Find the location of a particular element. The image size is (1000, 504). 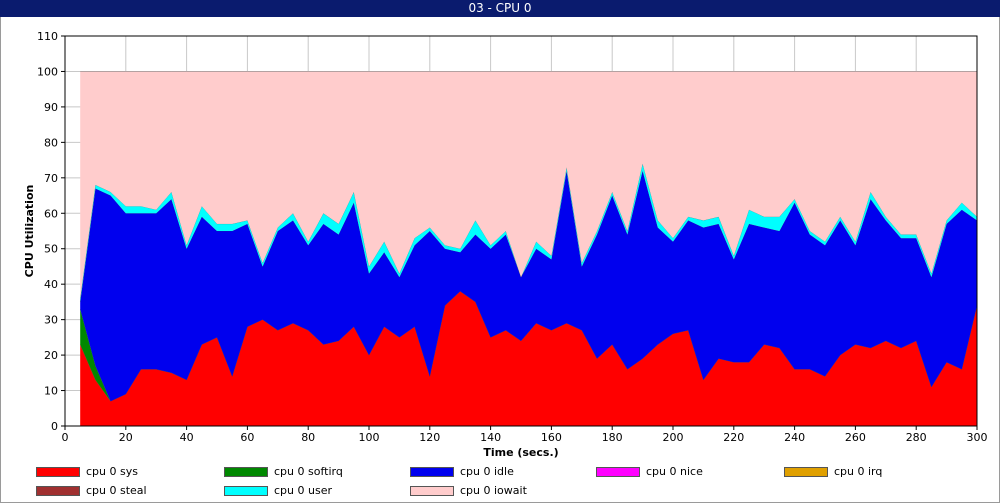

y-tick-label: 10 is located at coordinates (51, 391).